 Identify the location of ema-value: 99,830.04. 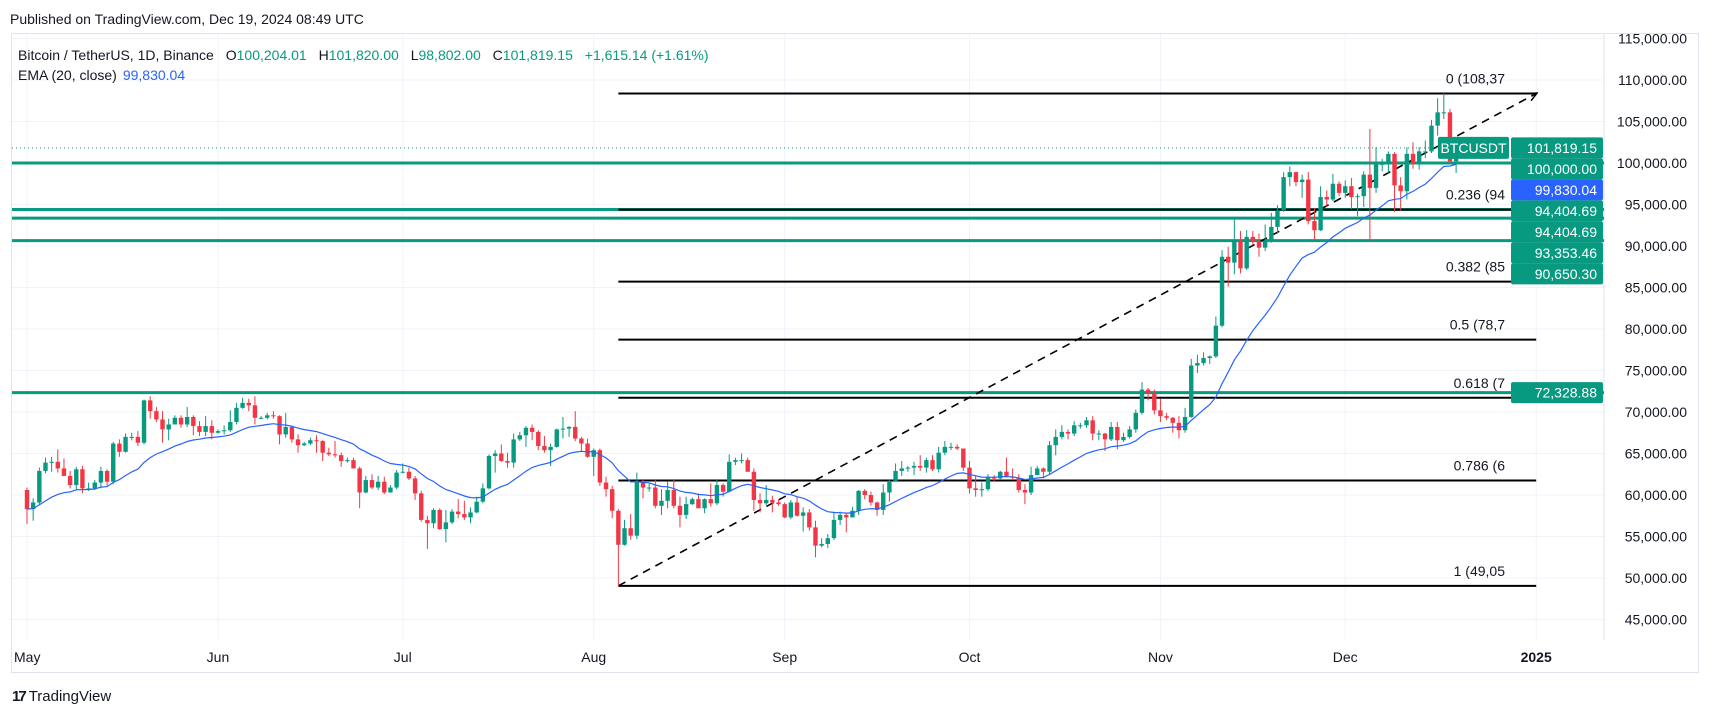
(154, 75).